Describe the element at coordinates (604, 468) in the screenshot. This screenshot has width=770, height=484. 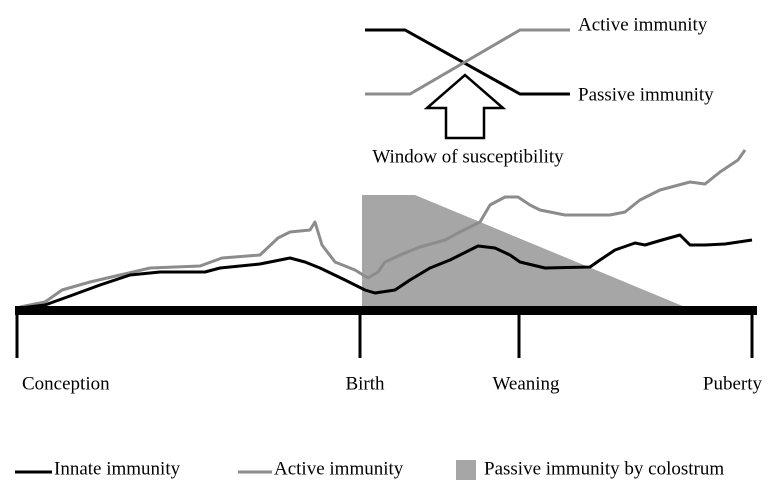
I see `legend-label: Passive immunity by colostrum` at that location.